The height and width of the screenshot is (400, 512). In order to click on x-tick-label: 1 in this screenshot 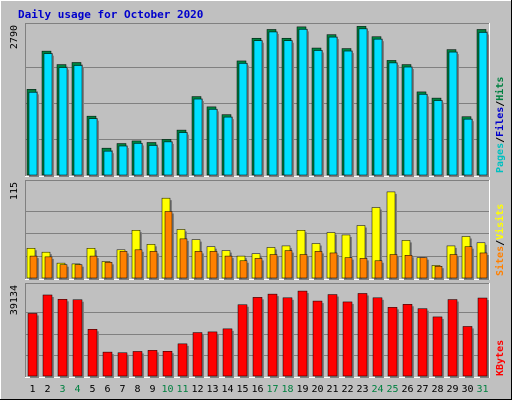, I will do `click(32, 389)`.